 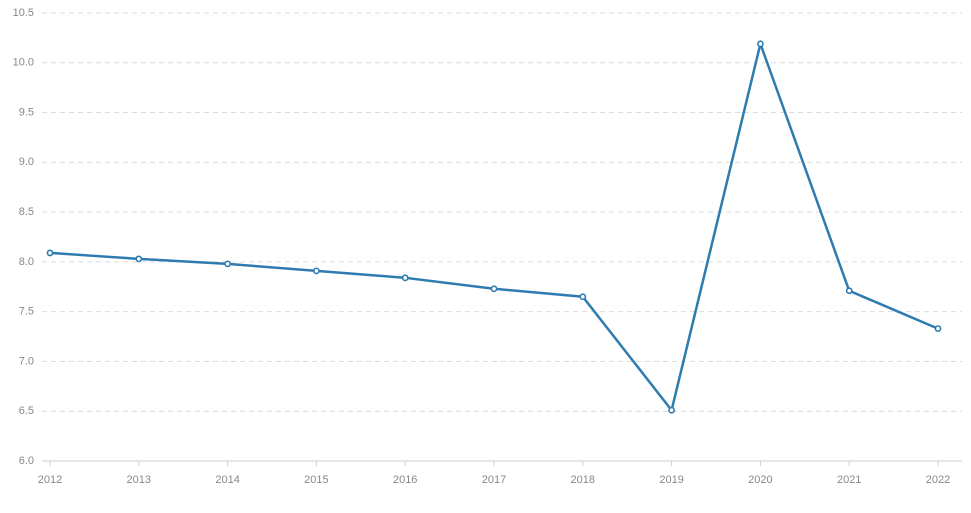 I want to click on y-tick-label: 8.5, so click(x=26, y=212).